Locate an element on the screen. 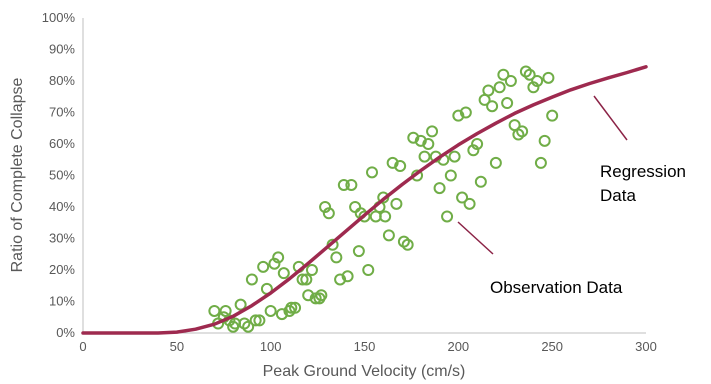 Image resolution: width=711 pixels, height=384 pixels. y-tick-label: 100% is located at coordinates (59, 17).